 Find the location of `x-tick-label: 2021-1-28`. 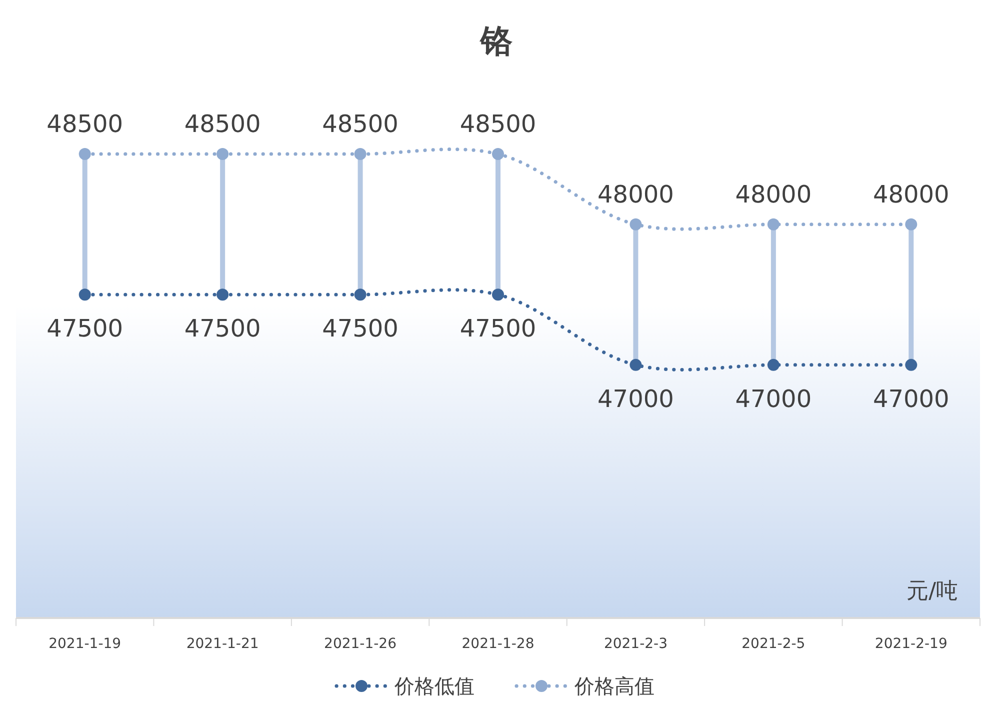

x-tick-label: 2021-1-28 is located at coordinates (498, 644).